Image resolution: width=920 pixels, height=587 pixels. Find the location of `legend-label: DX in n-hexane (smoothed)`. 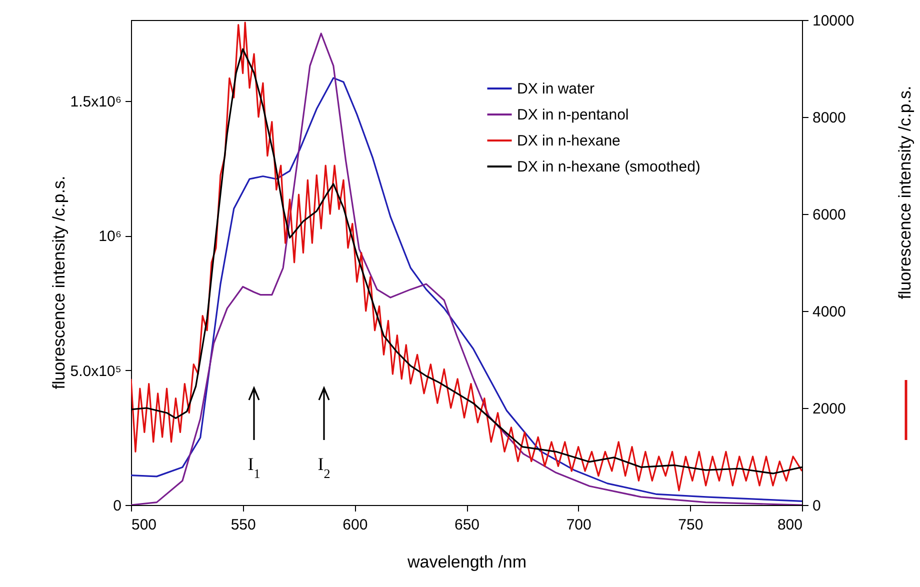

legend-label: DX in n-hexane (smoothed) is located at coordinates (608, 167).